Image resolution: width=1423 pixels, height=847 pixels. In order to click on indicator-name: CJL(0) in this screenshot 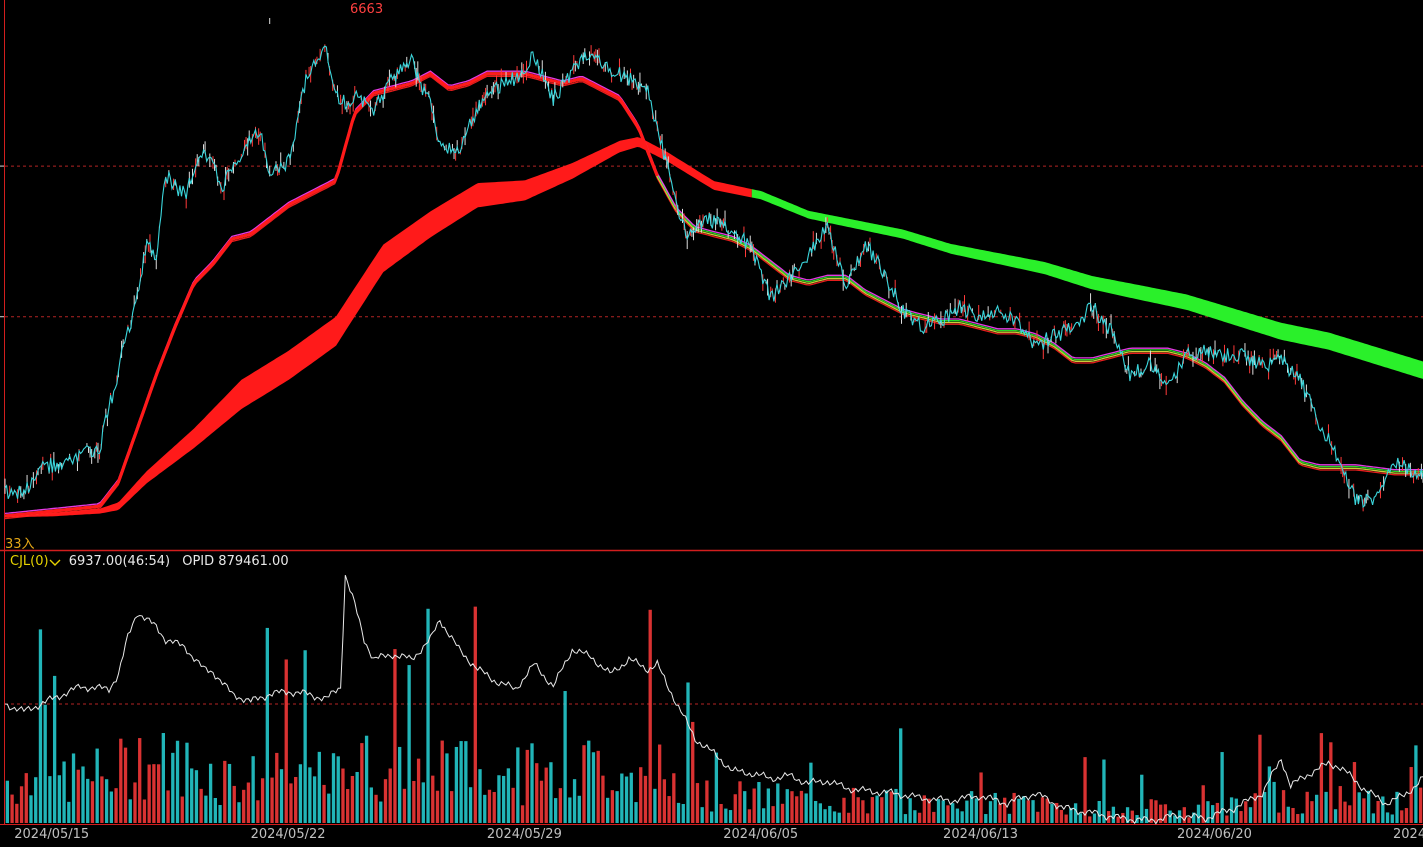, I will do `click(29, 561)`.